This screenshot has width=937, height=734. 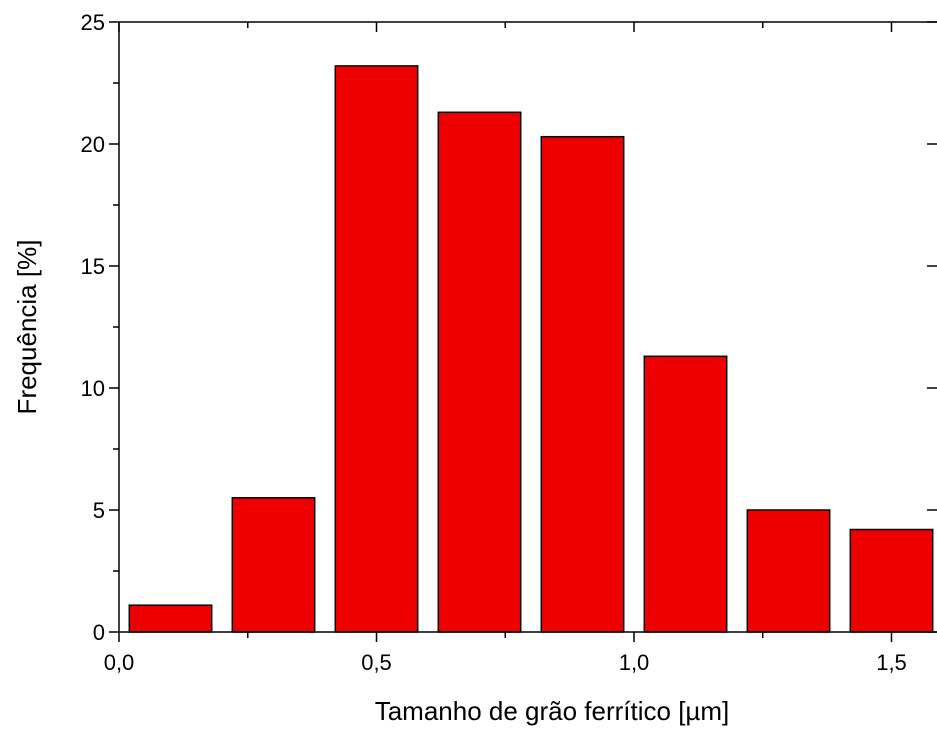 What do you see at coordinates (93, 266) in the screenshot?
I see `y-tick-label-3: 15` at bounding box center [93, 266].